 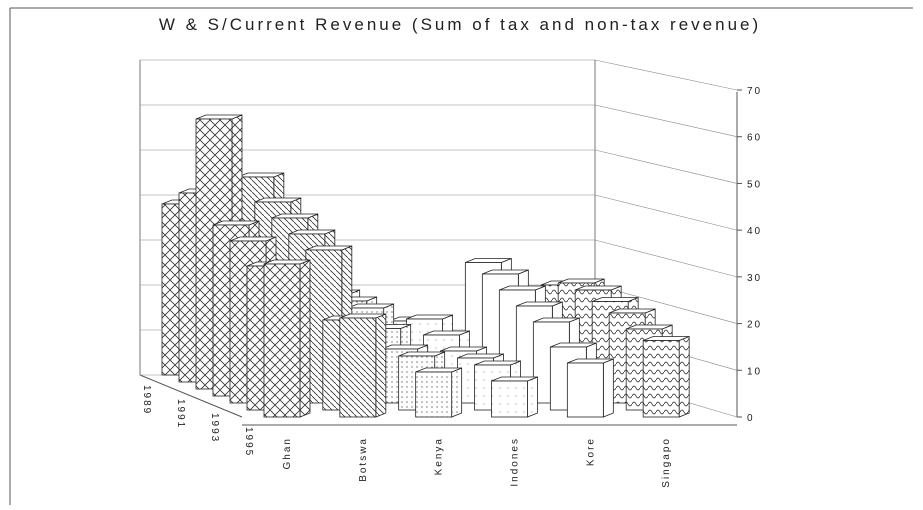 I want to click on y-tick-label: 10, so click(x=754, y=371).